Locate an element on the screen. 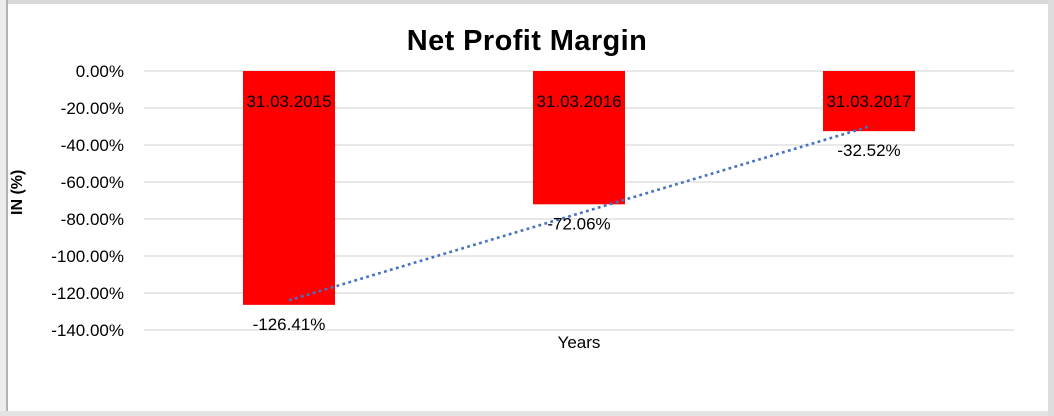 This screenshot has height=416, width=1054. y-tick-label--60: -60.00% is located at coordinates (92, 182).